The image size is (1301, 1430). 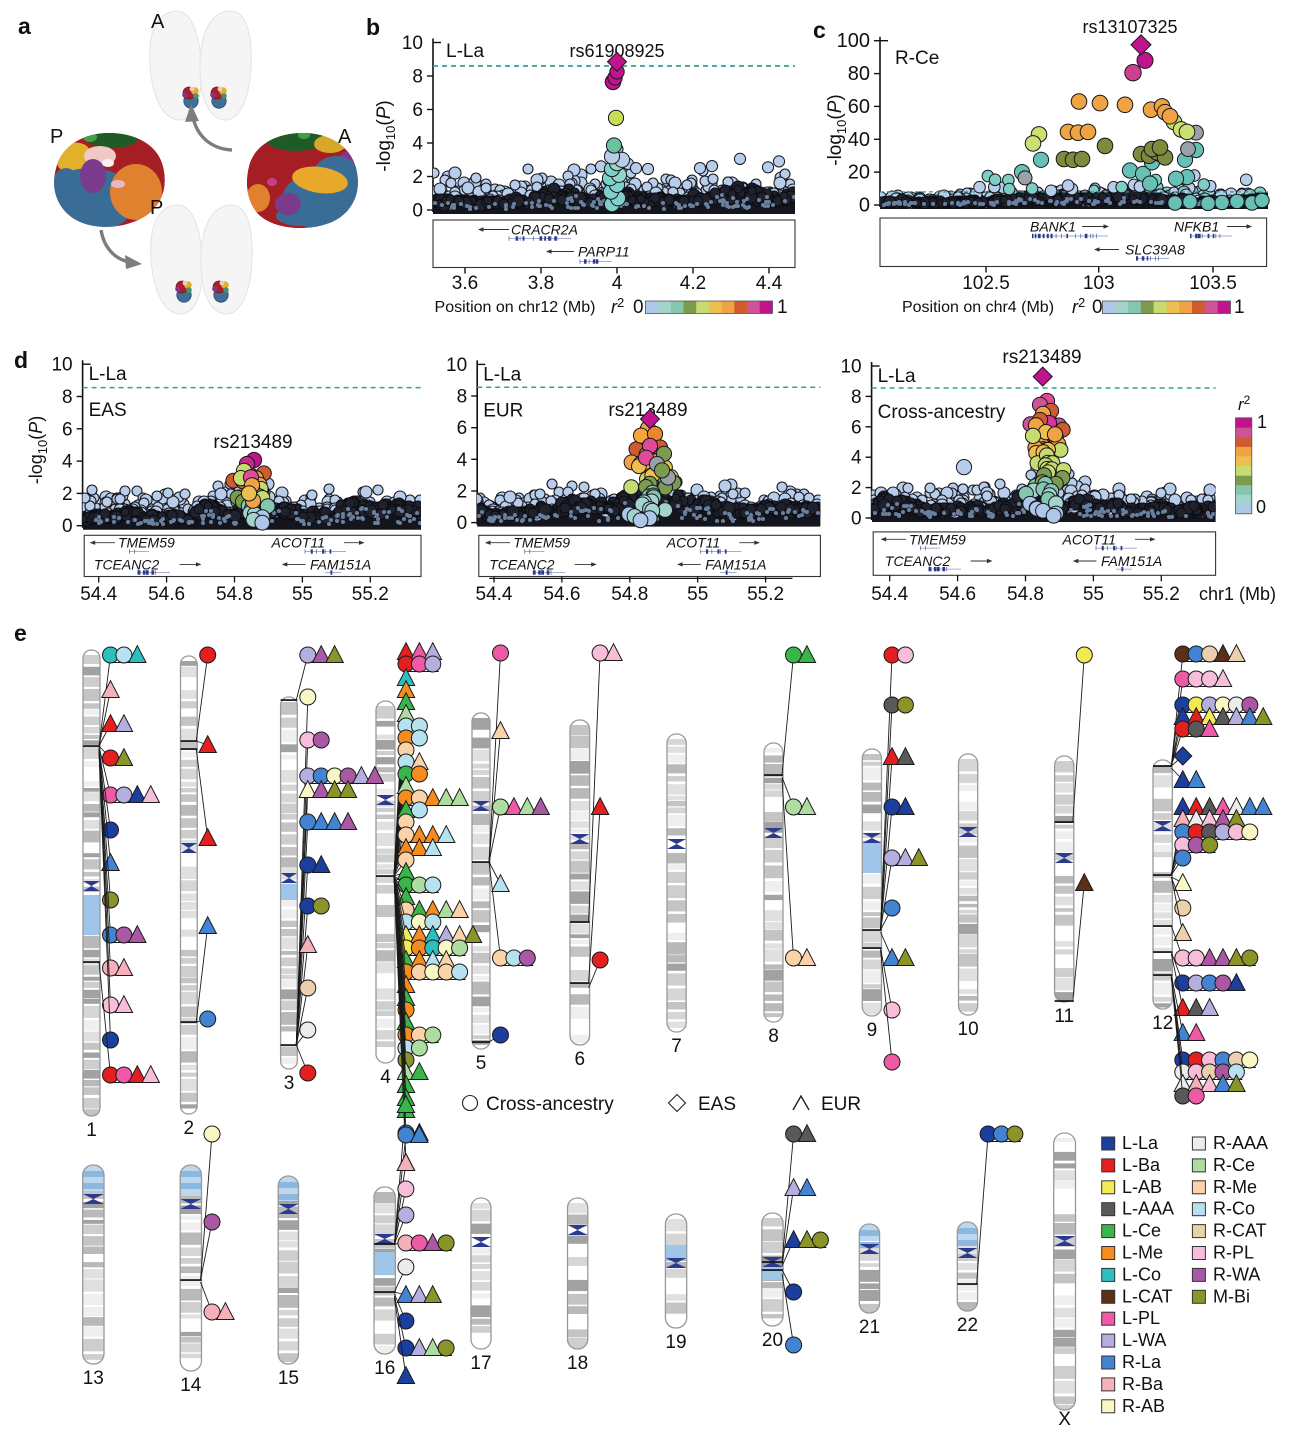 What do you see at coordinates (942, 412) in the screenshot?
I see `svg-text: Cross-ancestry` at bounding box center [942, 412].